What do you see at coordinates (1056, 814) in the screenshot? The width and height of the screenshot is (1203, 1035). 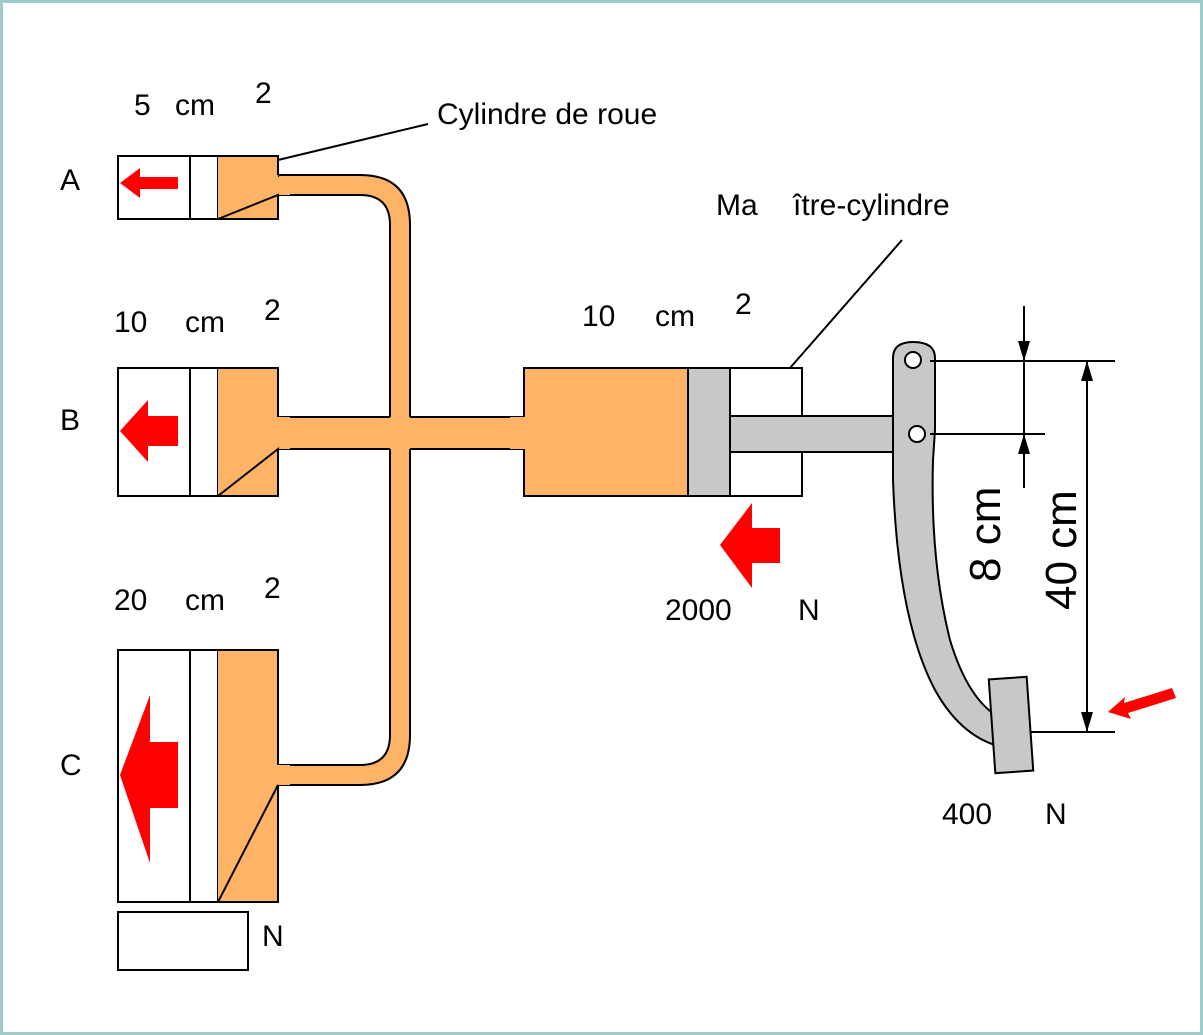 I see `pedal-force-unit: N` at bounding box center [1056, 814].